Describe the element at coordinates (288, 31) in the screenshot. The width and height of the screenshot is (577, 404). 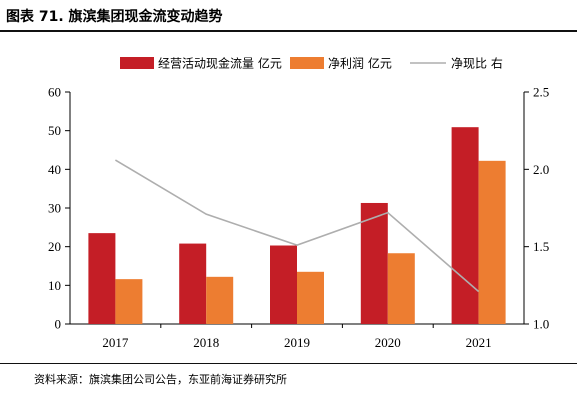
I see `title-divider` at that location.